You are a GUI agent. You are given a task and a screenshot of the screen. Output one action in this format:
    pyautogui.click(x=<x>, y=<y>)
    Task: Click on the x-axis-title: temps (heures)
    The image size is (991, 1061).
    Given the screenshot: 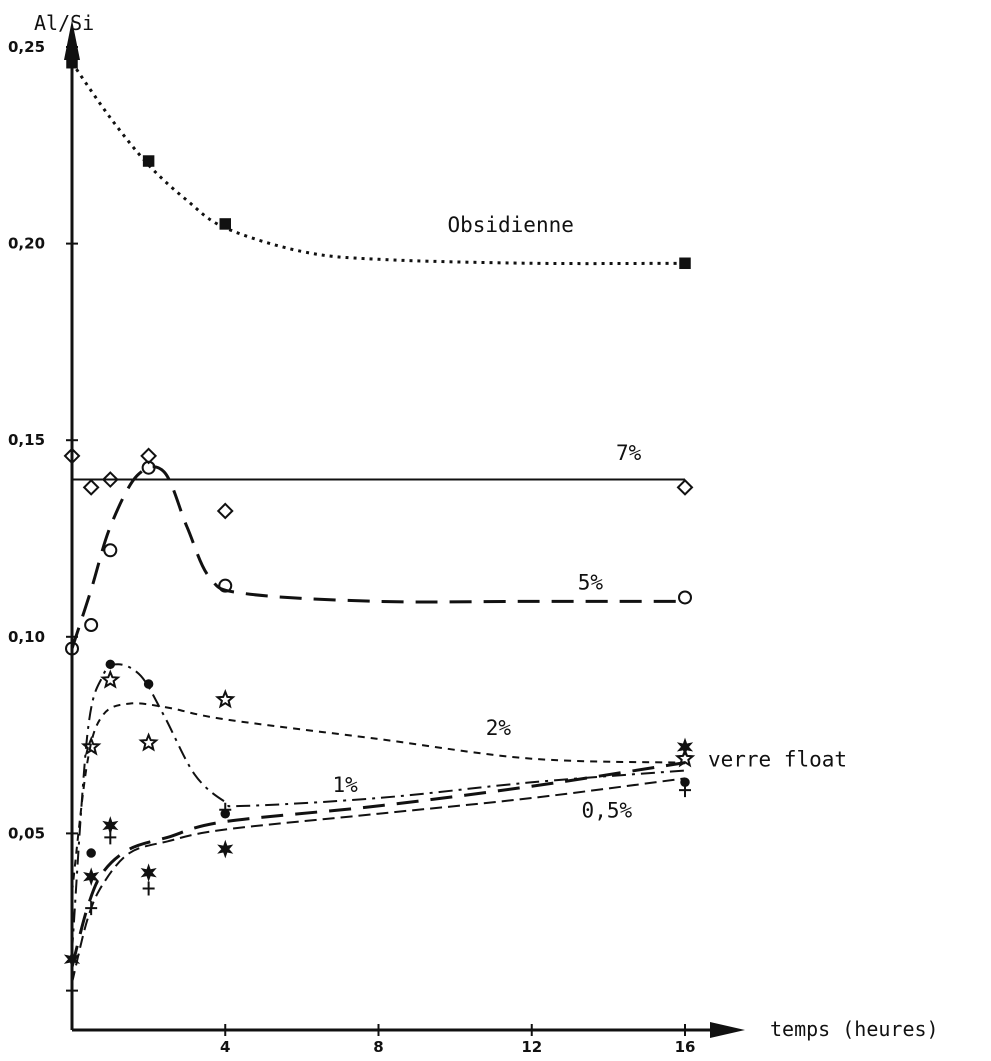 What is the action you would take?
    pyautogui.click(x=854, y=1029)
    